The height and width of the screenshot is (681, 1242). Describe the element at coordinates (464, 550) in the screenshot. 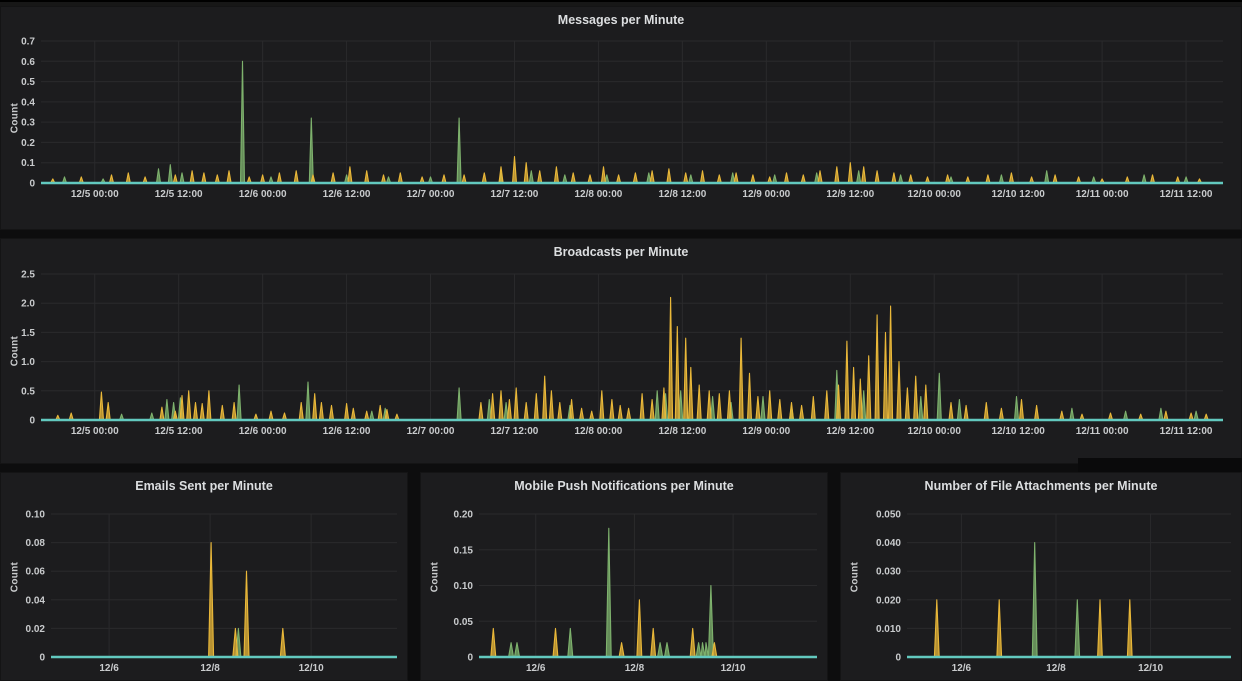

I see `y-axis-tick-label: 0.15` at that location.